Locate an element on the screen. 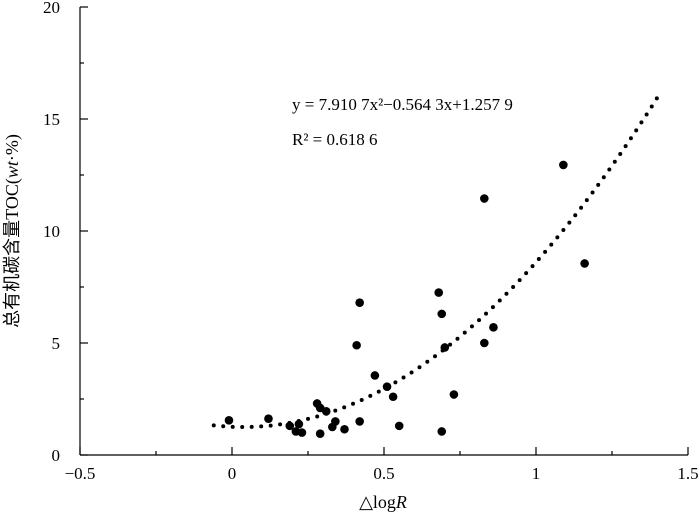 The height and width of the screenshot is (518, 700). y-tick-label: 0 is located at coordinates (56, 455).